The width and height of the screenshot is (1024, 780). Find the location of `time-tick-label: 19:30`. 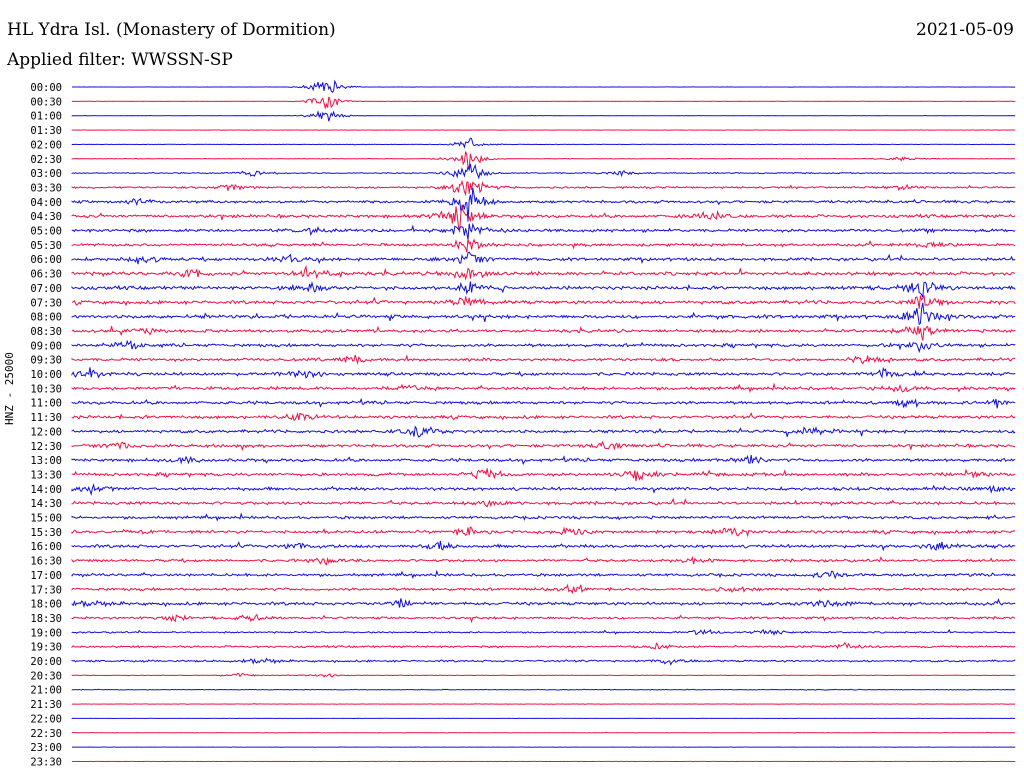

time-tick-label: 19:30 is located at coordinates (46, 648).